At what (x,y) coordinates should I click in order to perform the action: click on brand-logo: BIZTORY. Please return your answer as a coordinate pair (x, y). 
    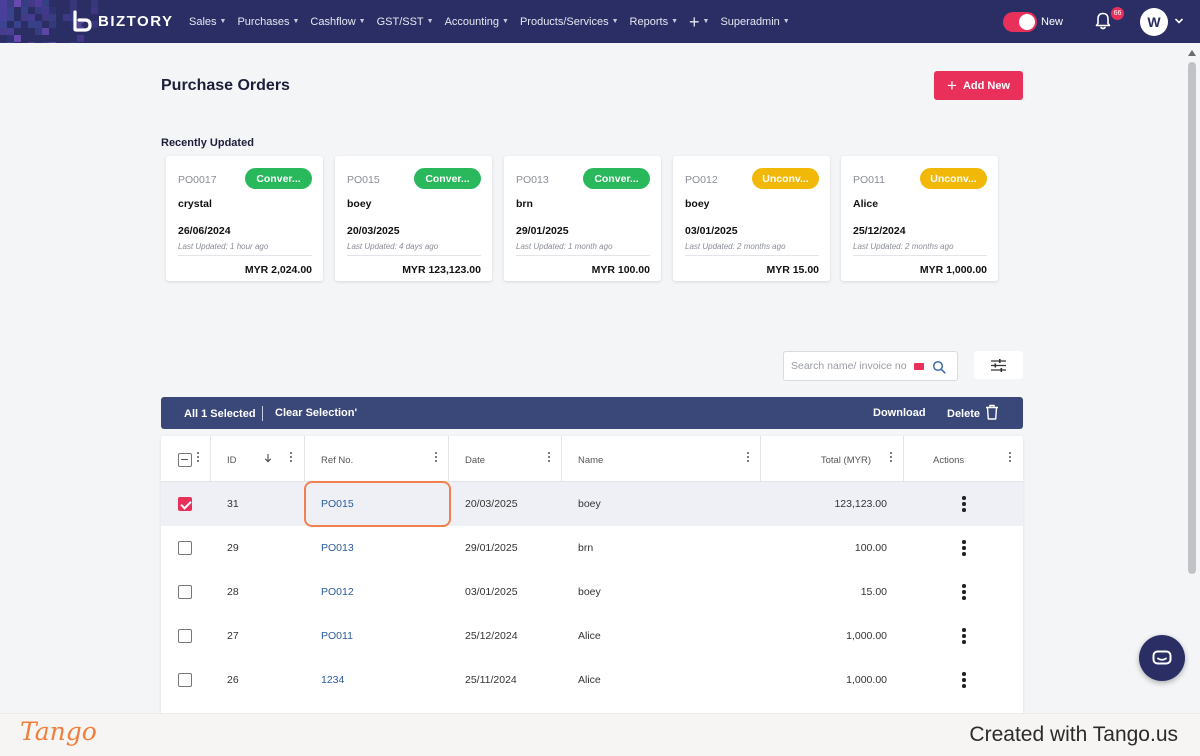
    Looking at the image, I should click on (122, 21).